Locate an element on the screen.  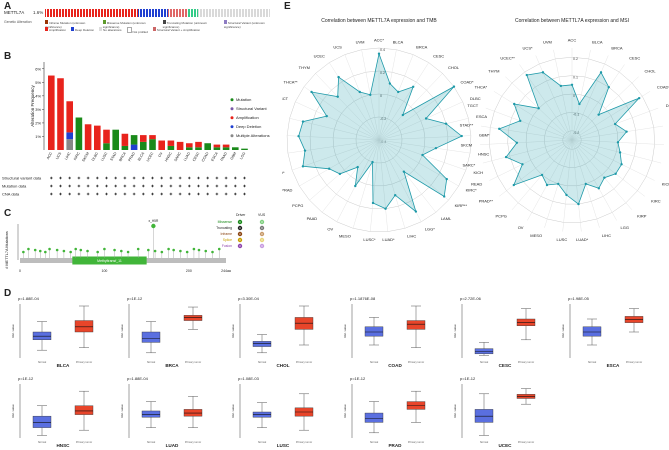
hotspot-label: x_H5R is located at coordinates (154, 221).